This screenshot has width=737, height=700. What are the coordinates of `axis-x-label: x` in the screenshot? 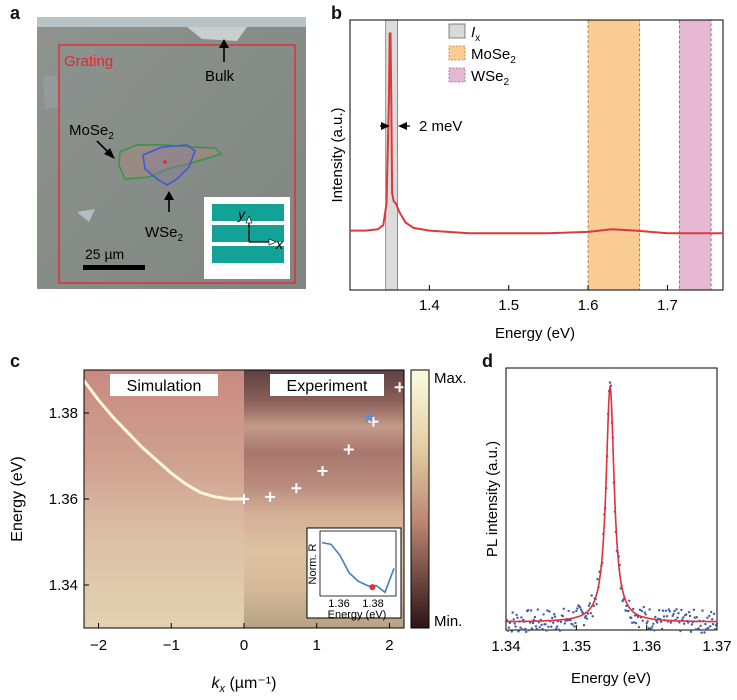 It's located at (279, 244).